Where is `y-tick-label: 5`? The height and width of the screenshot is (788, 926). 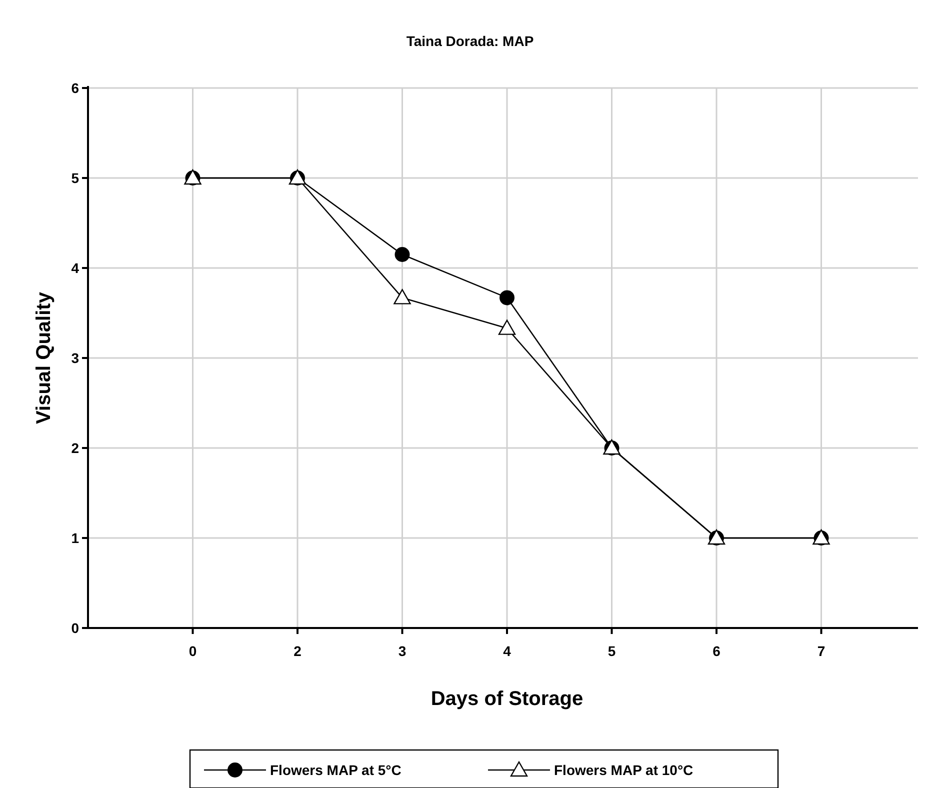 y-tick-label: 5 is located at coordinates (75, 178).